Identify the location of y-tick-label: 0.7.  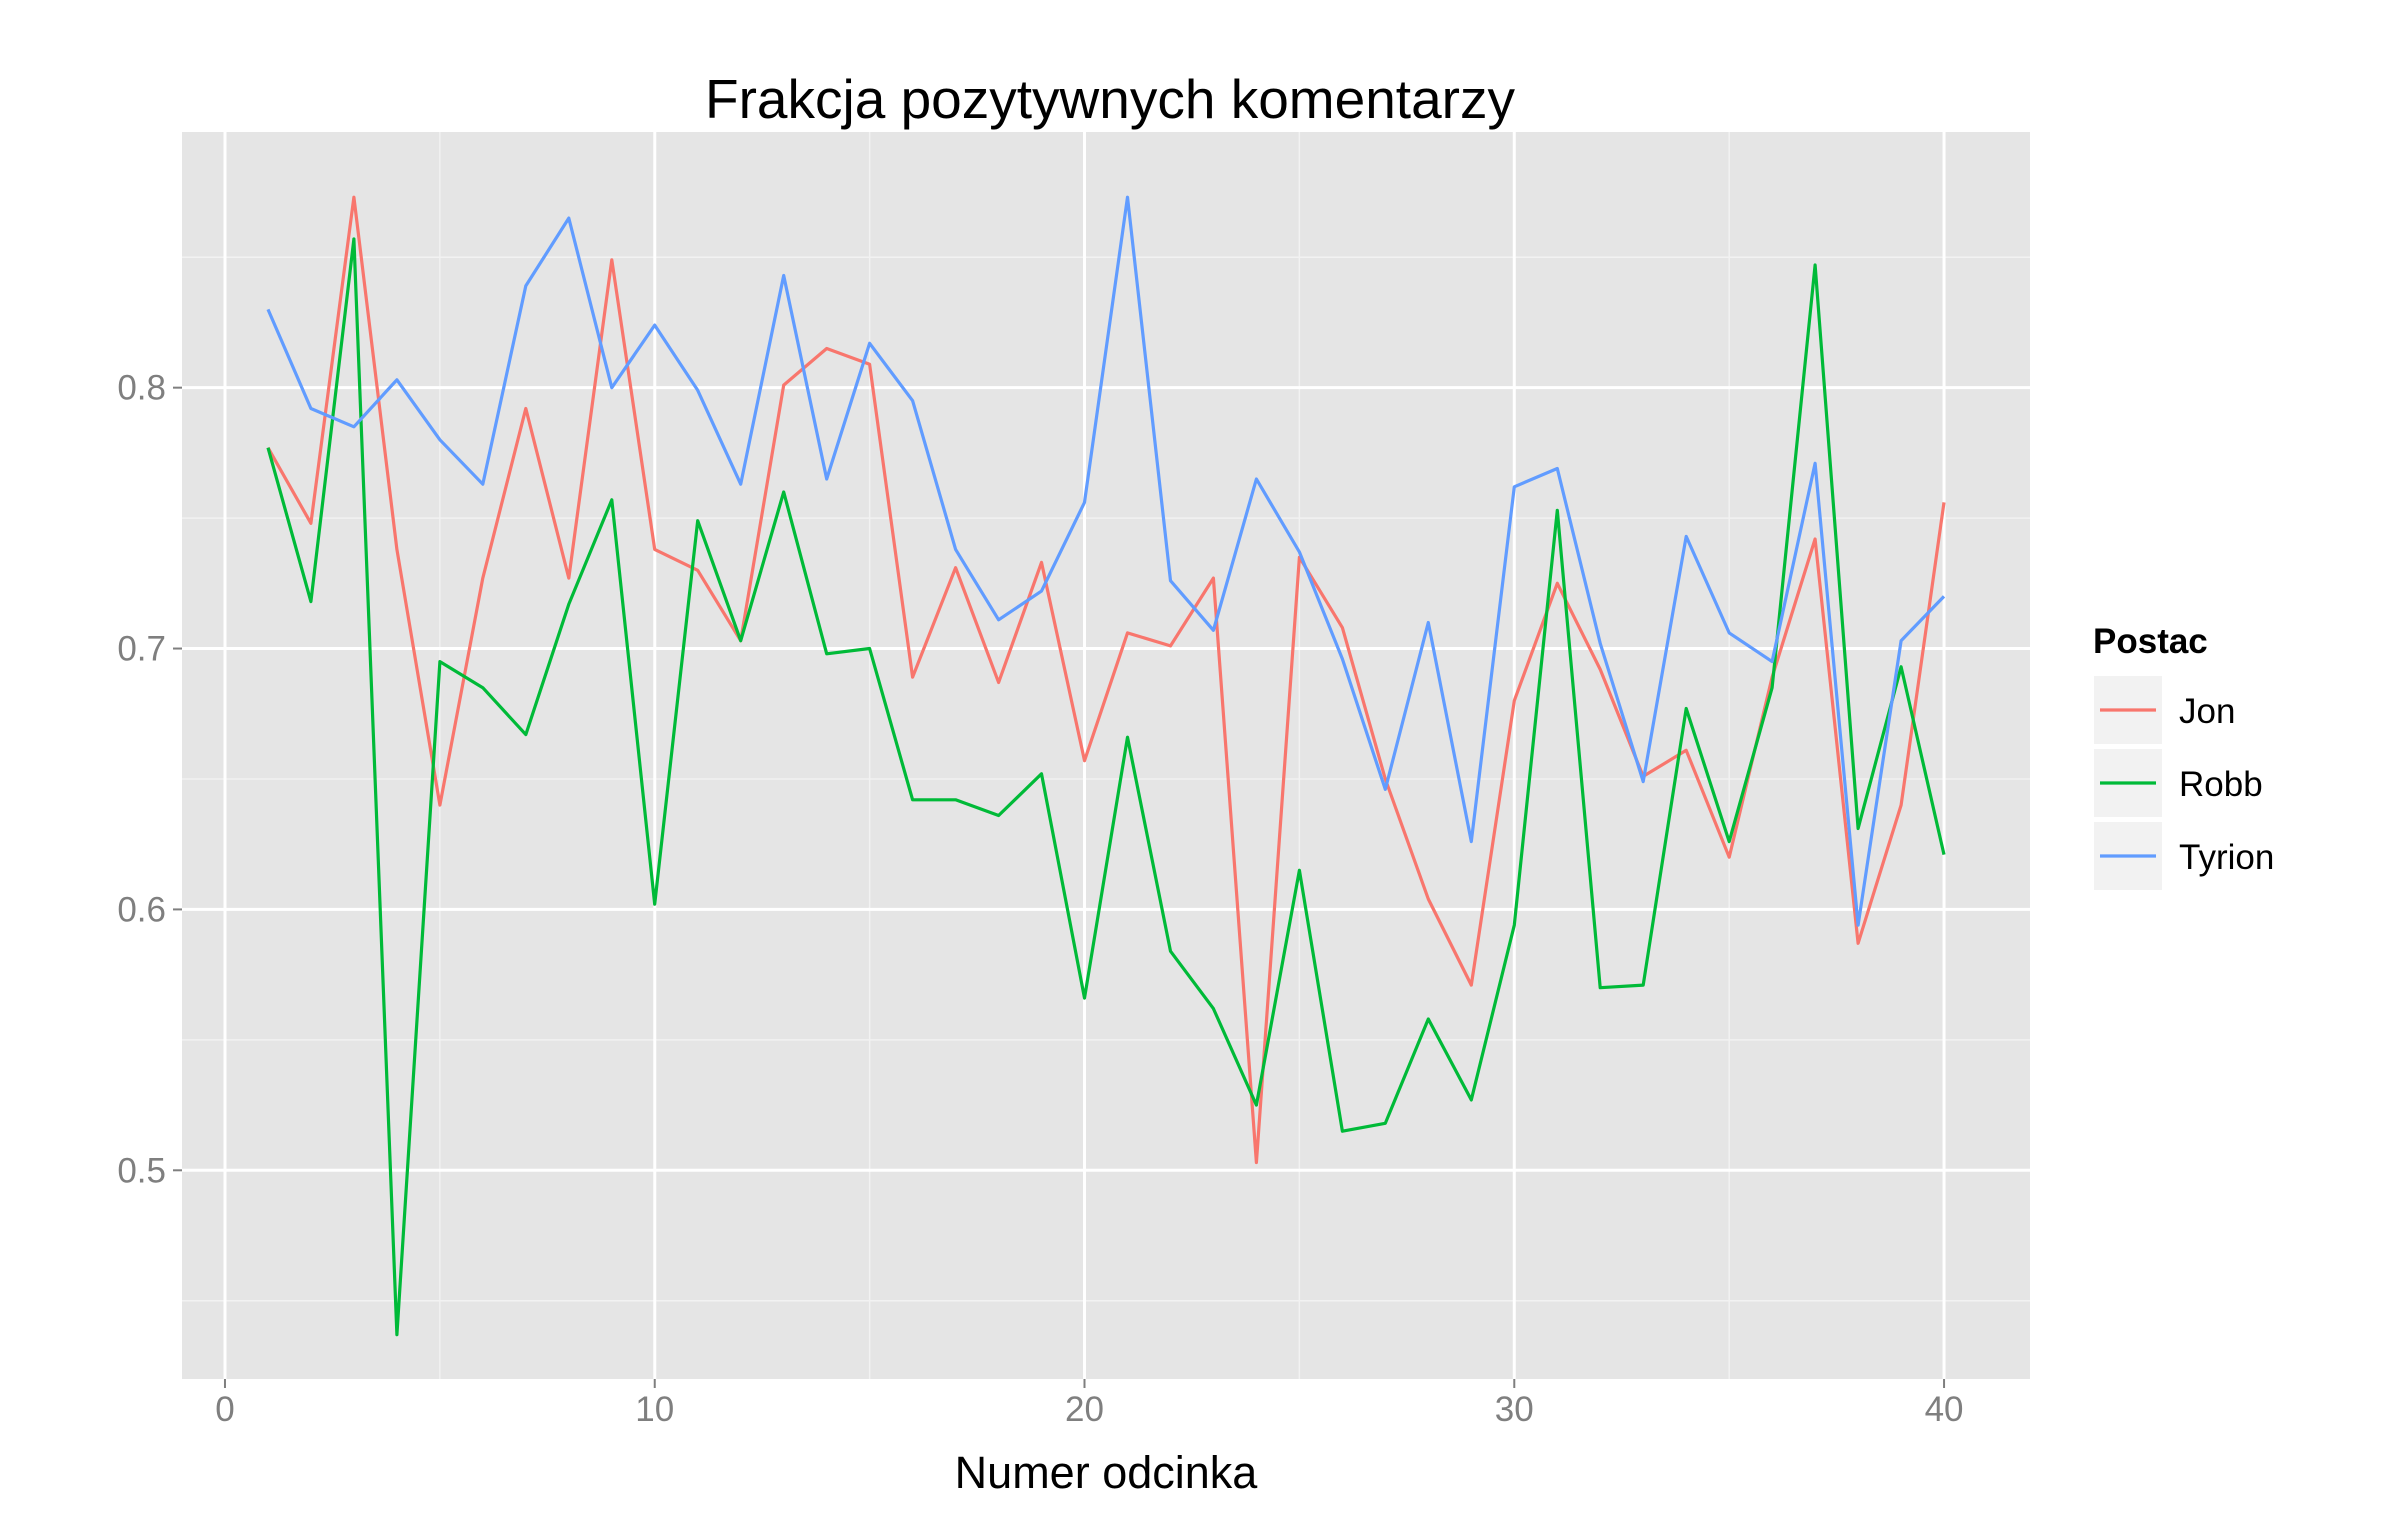
(141, 649).